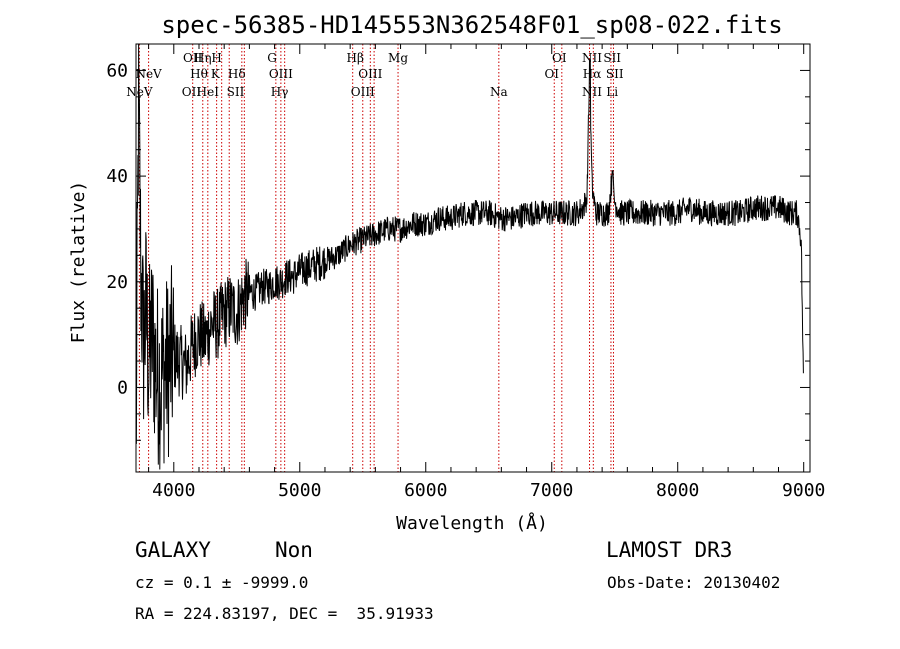 The width and height of the screenshot is (900, 649). Describe the element at coordinates (299, 490) in the screenshot. I see `x-tick-label: 5000` at that location.